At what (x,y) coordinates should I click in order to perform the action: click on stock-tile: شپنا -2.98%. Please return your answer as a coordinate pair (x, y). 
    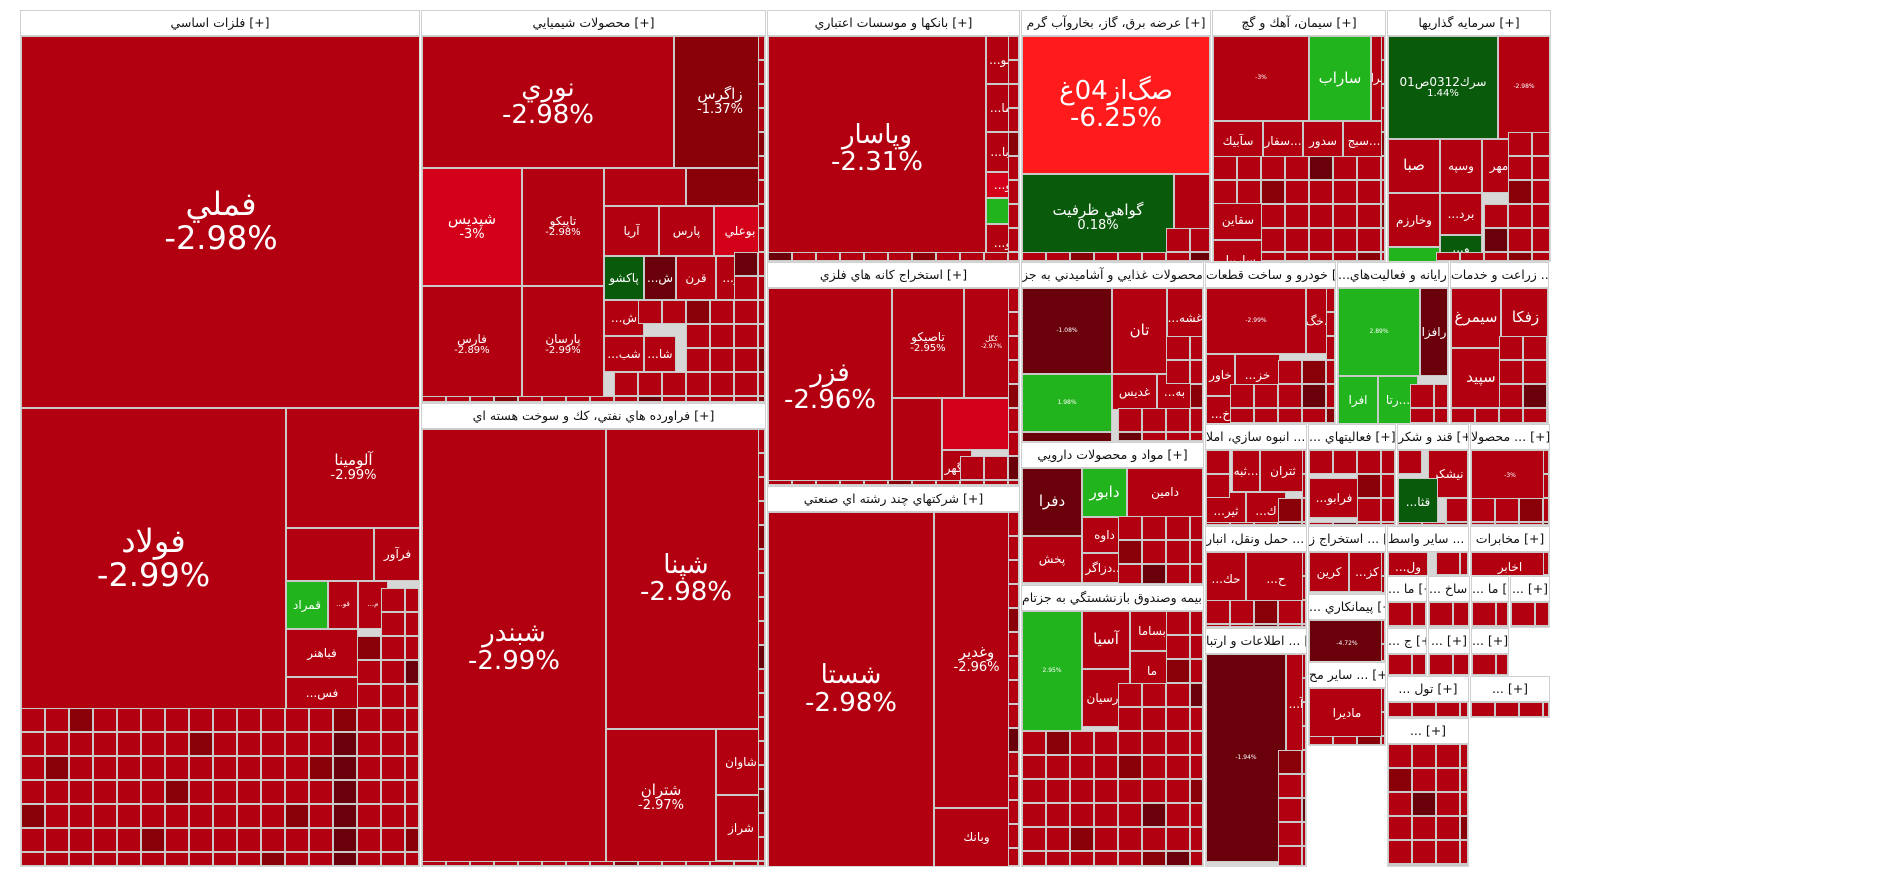
    Looking at the image, I should click on (685, 579).